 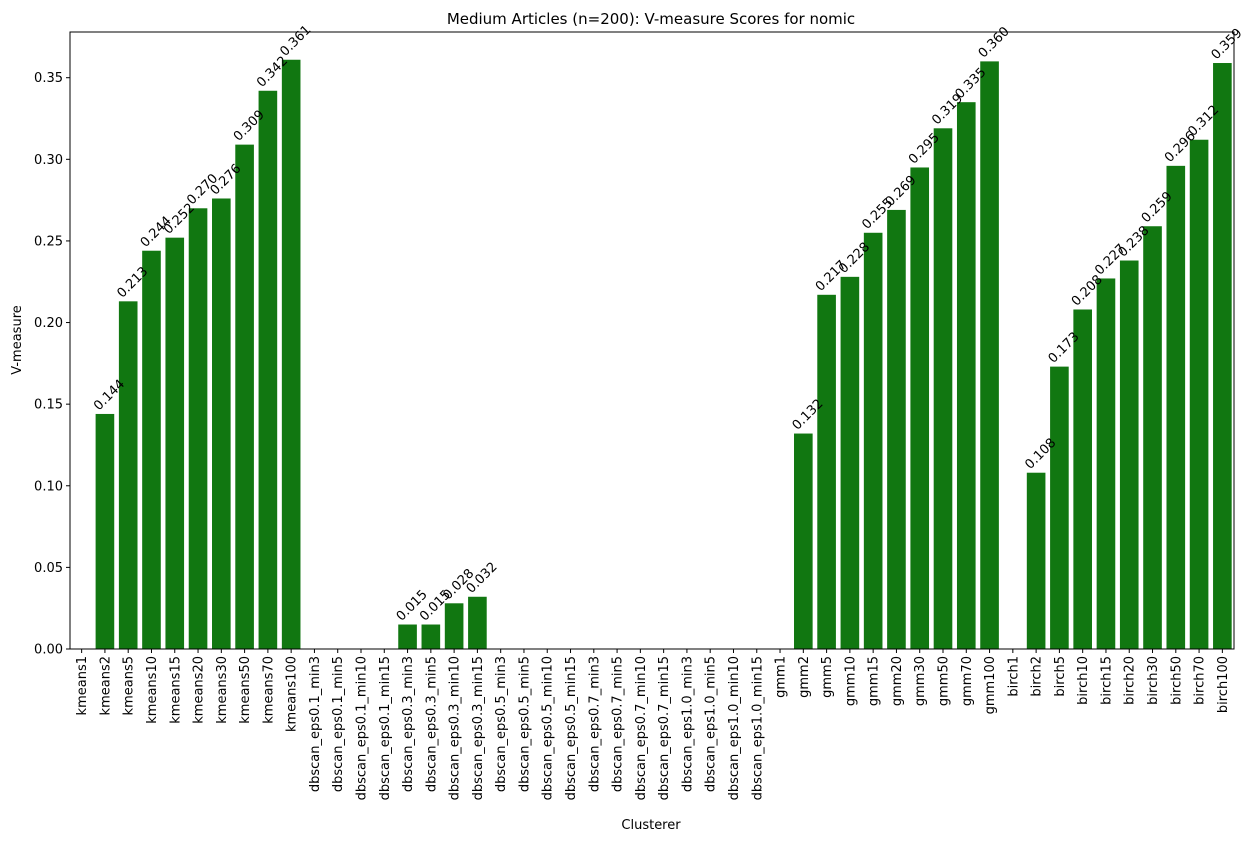 I want to click on x-tick-label: gmm50, so click(x=944, y=681).